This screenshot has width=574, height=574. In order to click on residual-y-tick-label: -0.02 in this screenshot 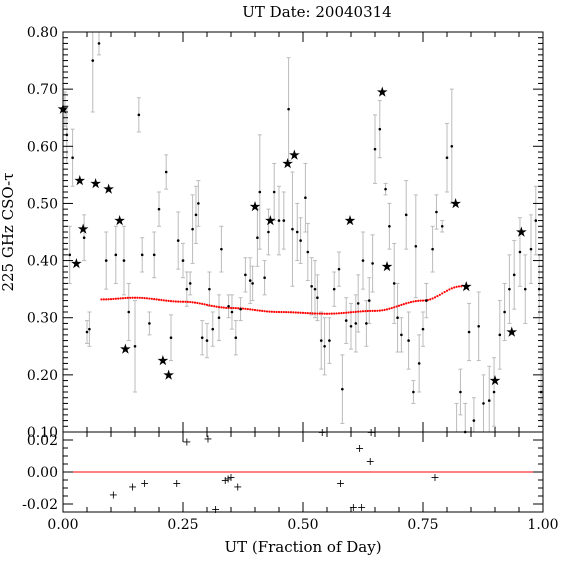, I will do `click(40, 505)`.